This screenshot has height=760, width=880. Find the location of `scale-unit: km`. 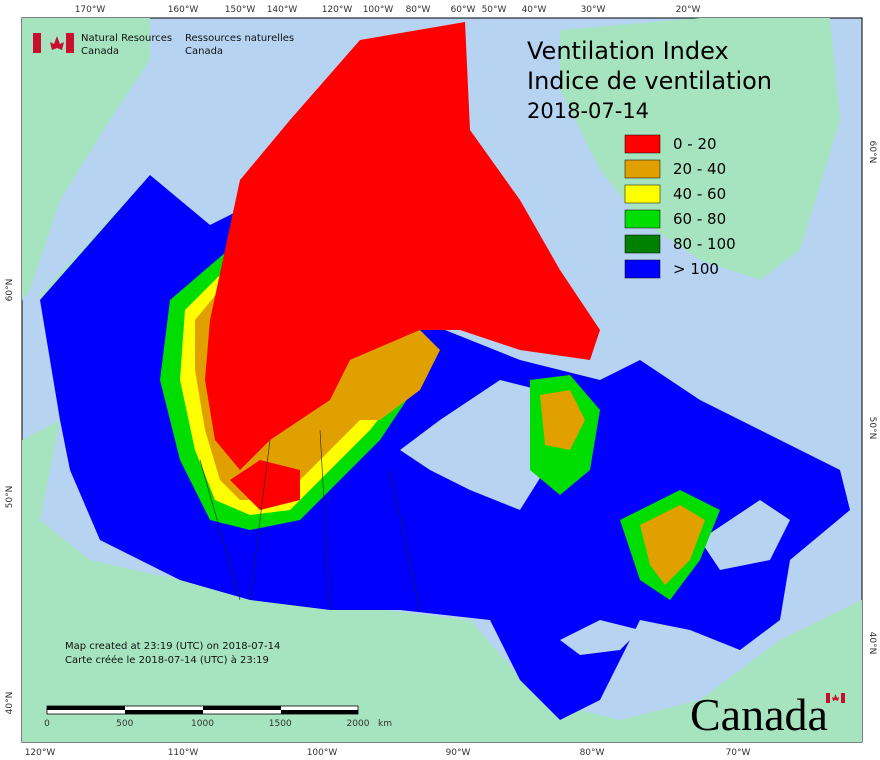

scale-unit: km is located at coordinates (385, 724).